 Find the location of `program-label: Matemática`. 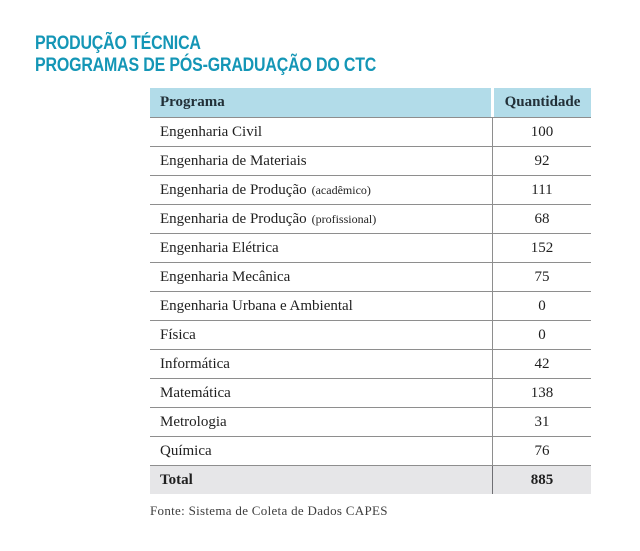

program-label: Matemática is located at coordinates (195, 392).